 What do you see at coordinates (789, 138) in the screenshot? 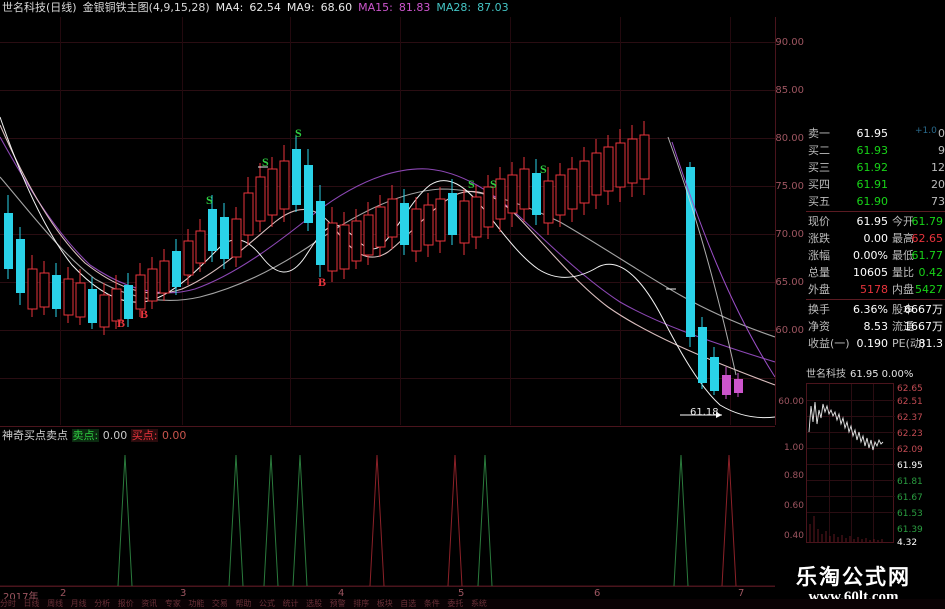
I see `price-tick: 80.00` at bounding box center [789, 138].